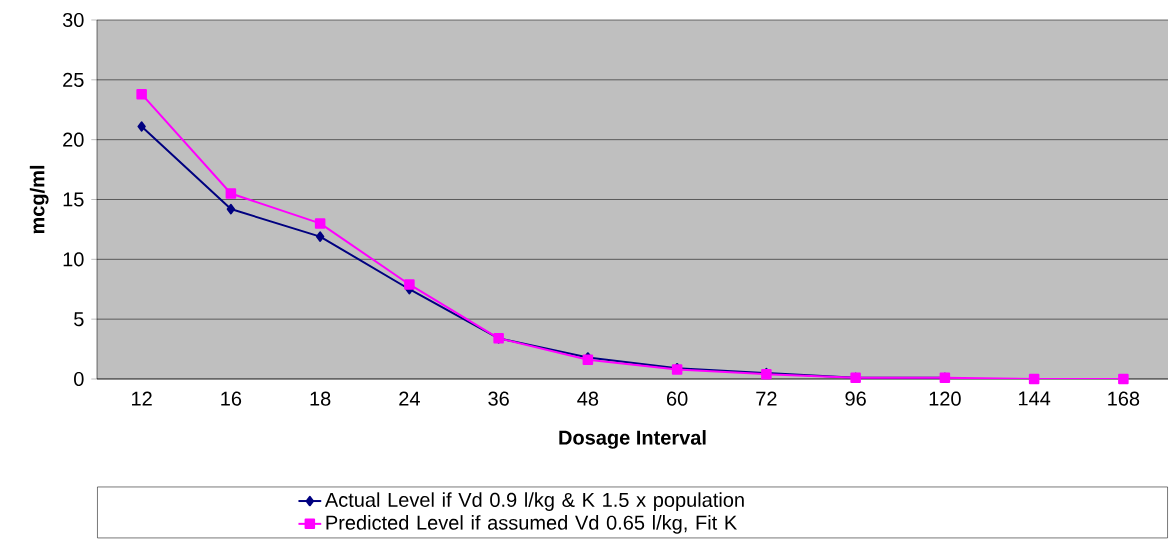 The width and height of the screenshot is (1174, 559). Describe the element at coordinates (588, 398) in the screenshot. I see `x-tick-label: 48` at that location.